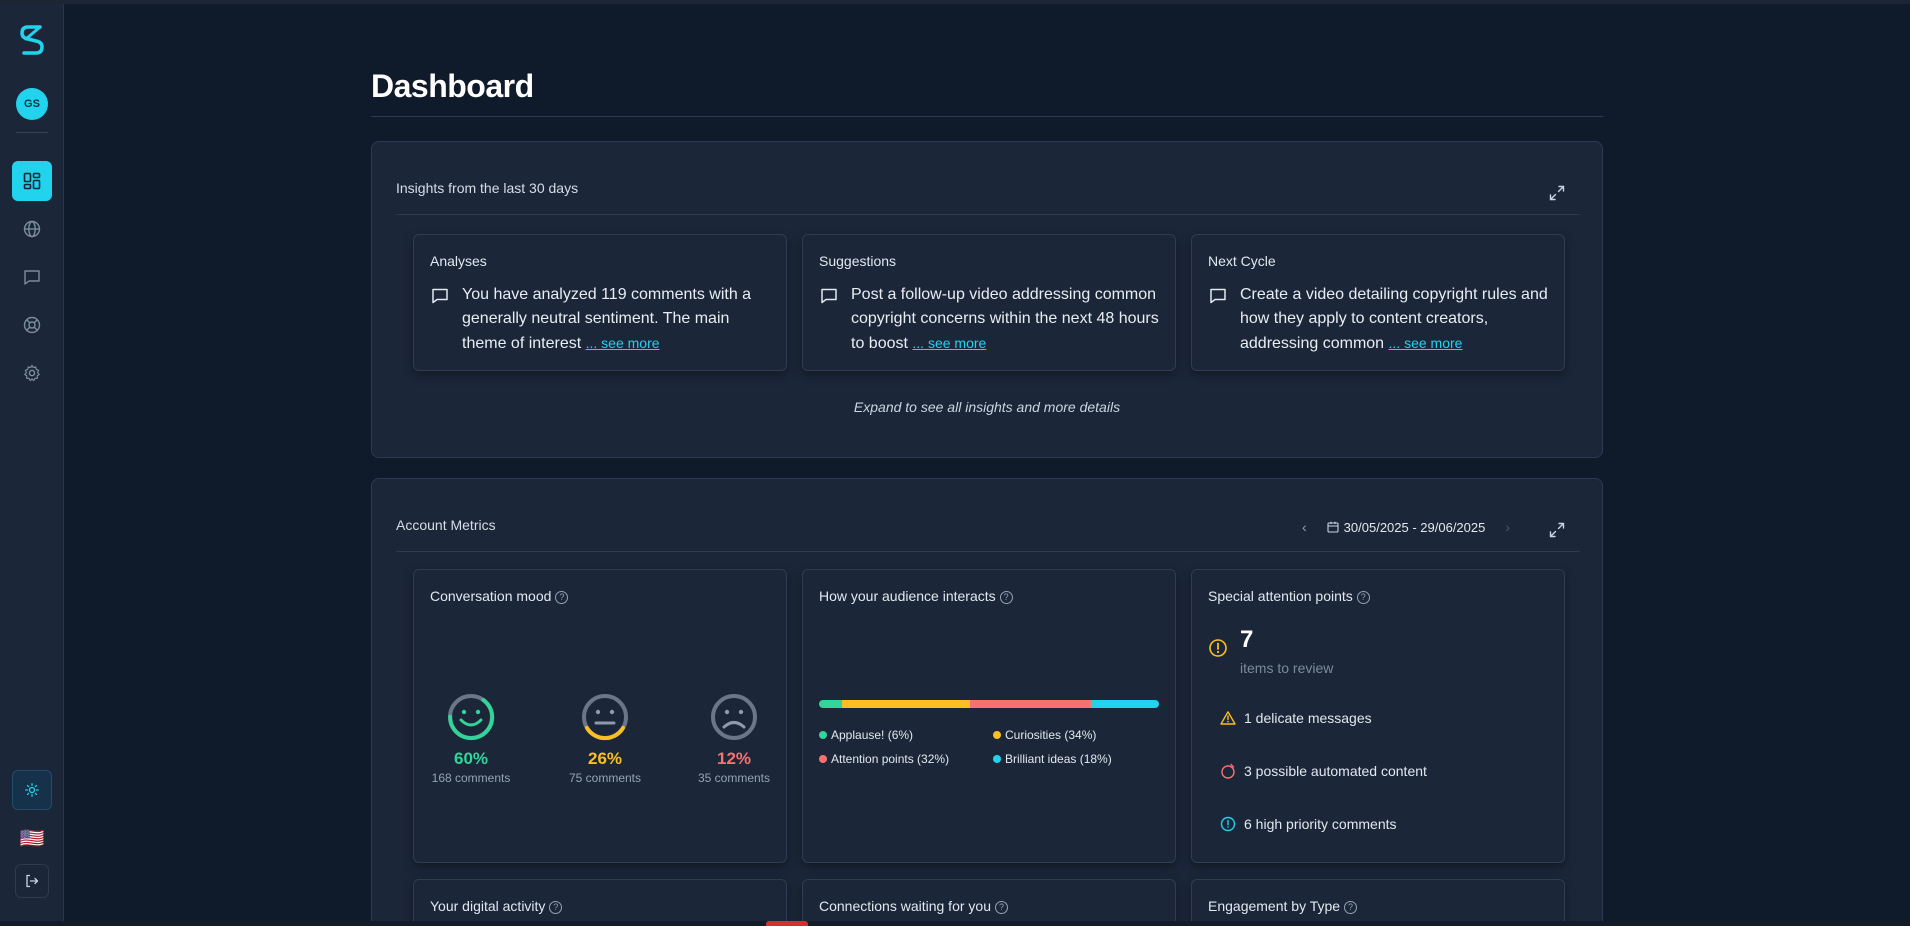 This screenshot has height=926, width=1910. I want to click on sidebar-item-support, so click(32, 325).